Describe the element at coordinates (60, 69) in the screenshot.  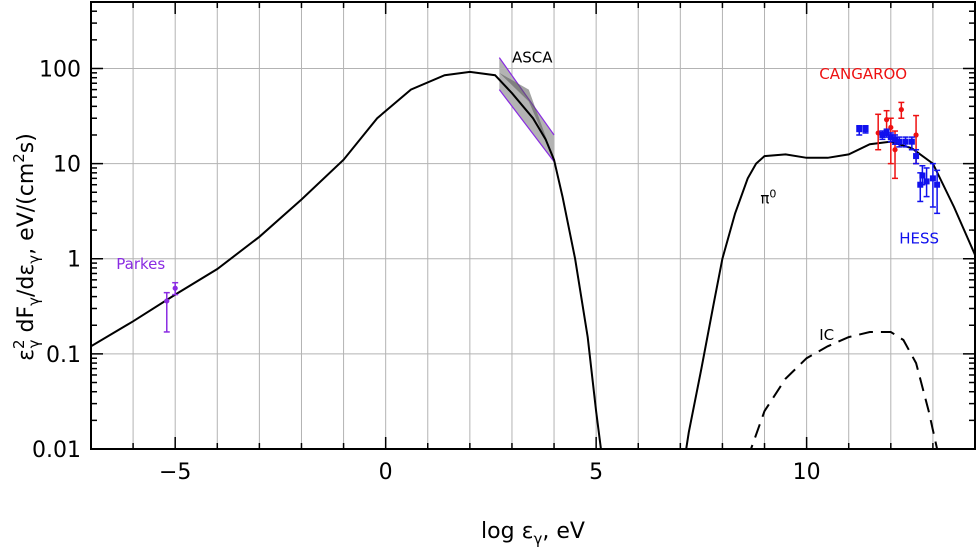
I see `y-tick-label: 100` at that location.